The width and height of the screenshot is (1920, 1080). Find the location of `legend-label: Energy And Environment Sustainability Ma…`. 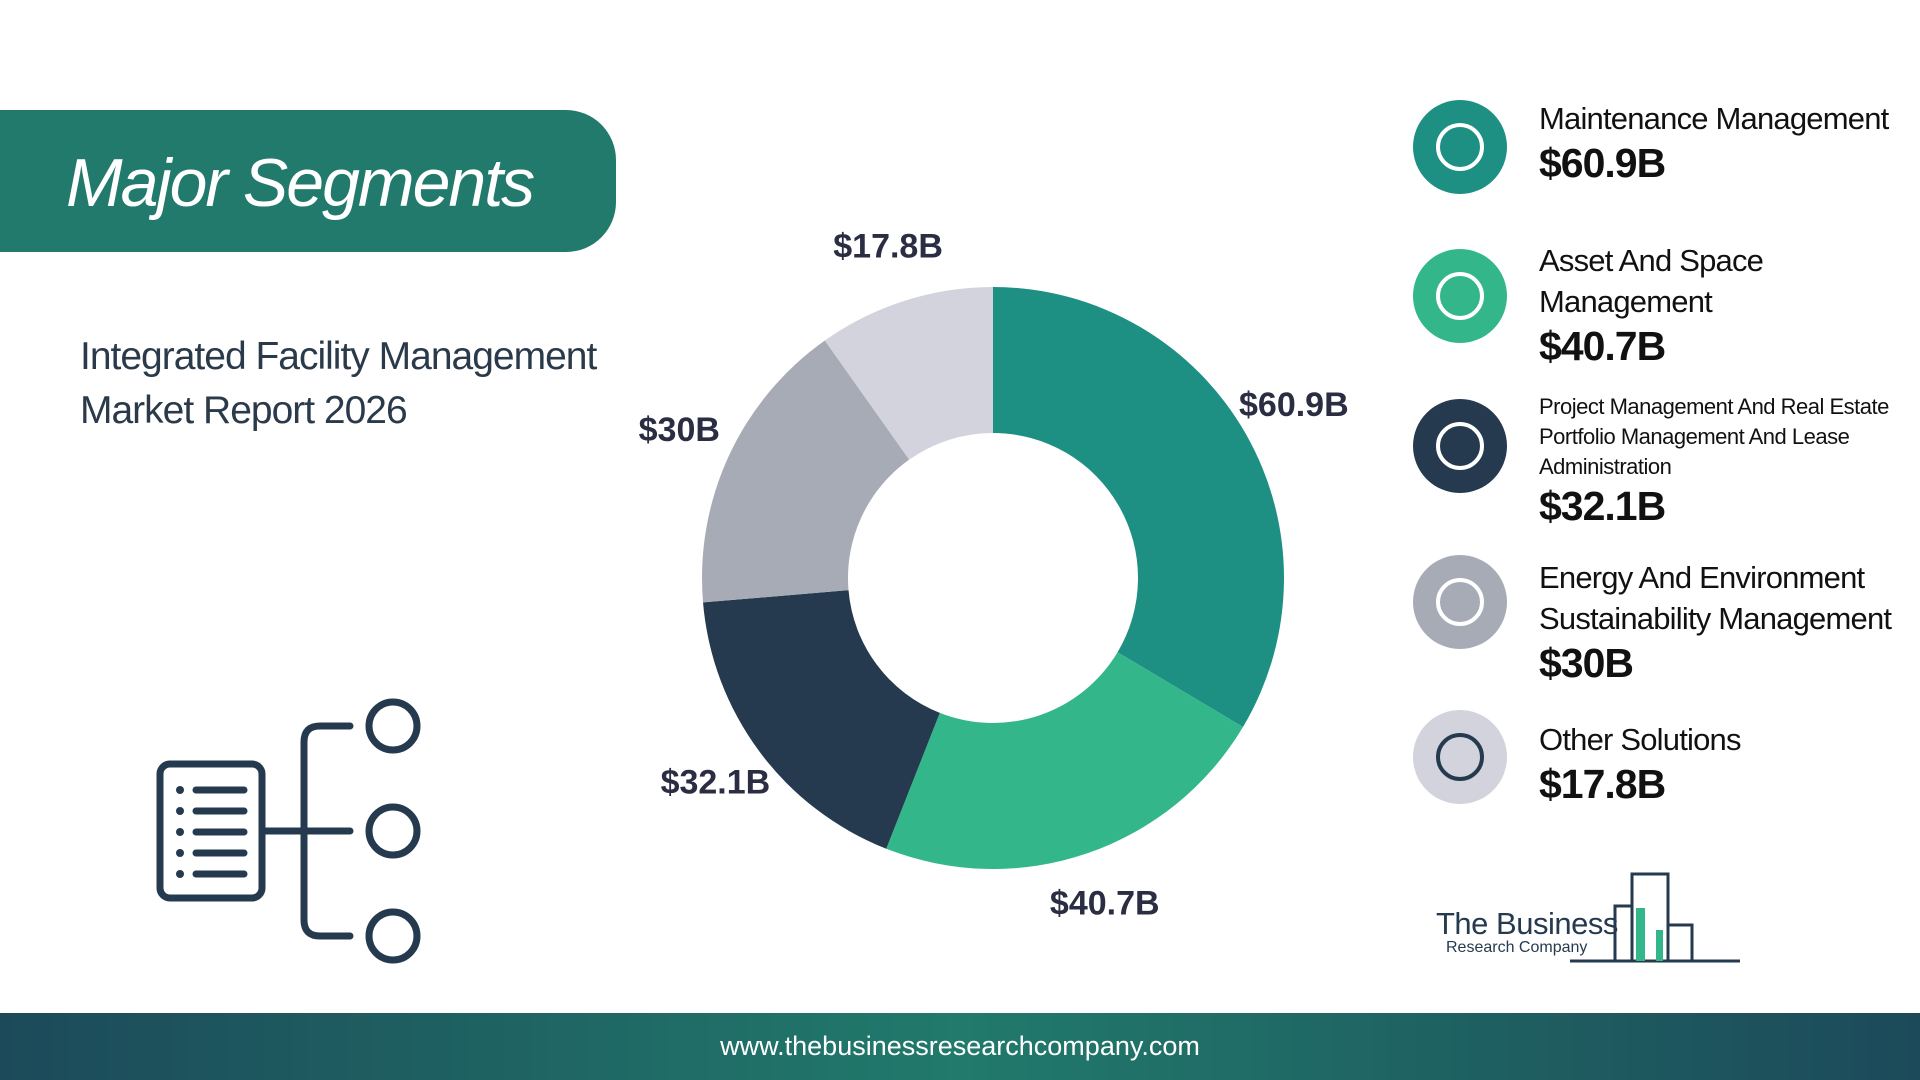

legend-label: Energy And Environment Sustainability Ma… is located at coordinates (1715, 598).